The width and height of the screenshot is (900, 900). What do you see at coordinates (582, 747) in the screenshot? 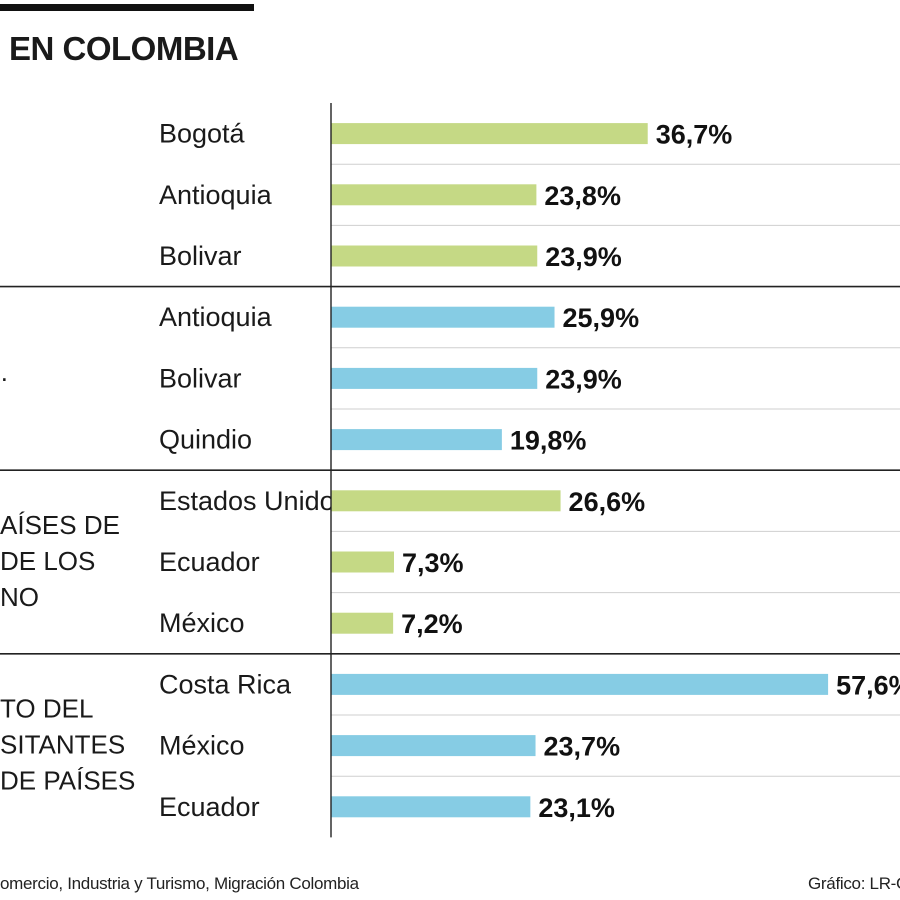
I see `value-label: 23,7%` at bounding box center [582, 747].